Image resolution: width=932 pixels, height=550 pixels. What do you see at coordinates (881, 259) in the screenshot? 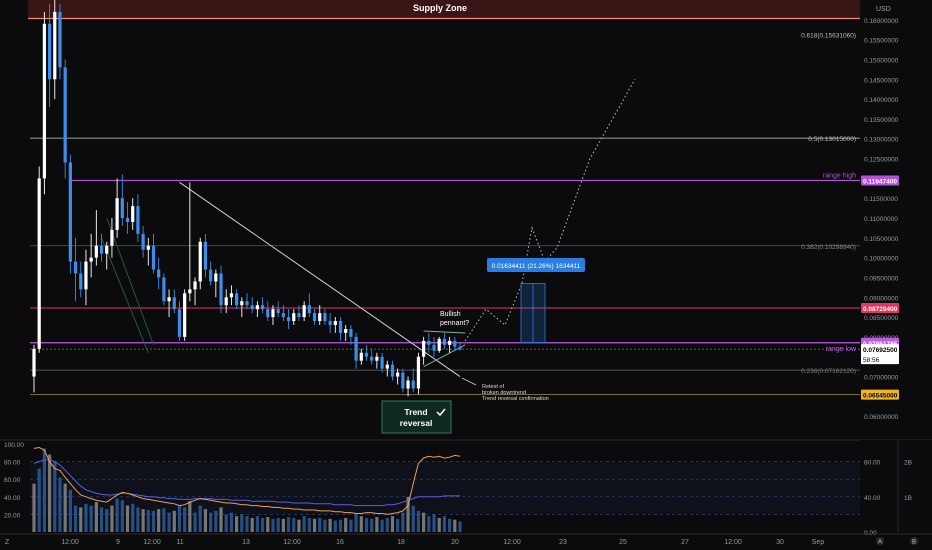
I see `price-tick: 0.10000000` at bounding box center [881, 259].